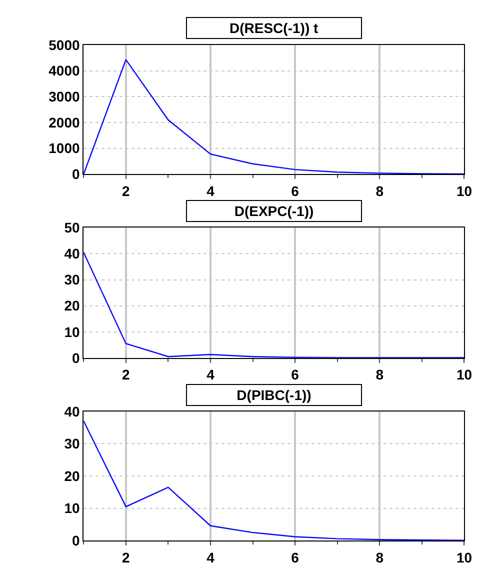 The image size is (487, 570). Describe the element at coordinates (64, 148) in the screenshot. I see `y-tick-label: 1000` at that location.